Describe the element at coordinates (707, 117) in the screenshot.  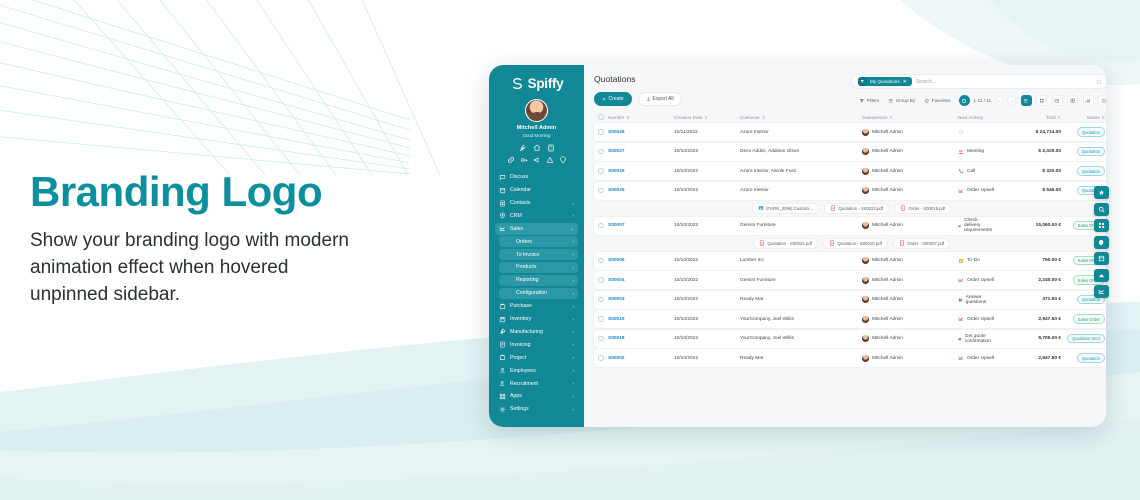
I see `column-header-creation-date: Creation Date ⇅` at that location.